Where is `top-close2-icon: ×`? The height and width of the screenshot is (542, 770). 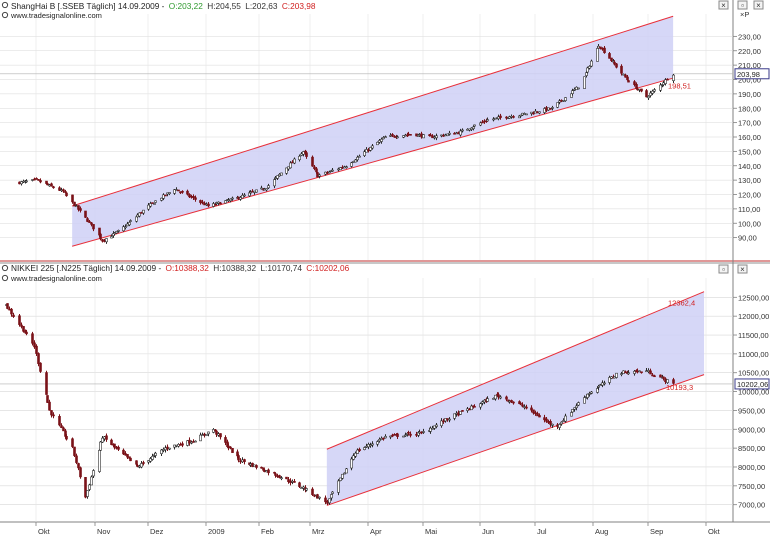 top-close2-icon: × is located at coordinates (758, 5).